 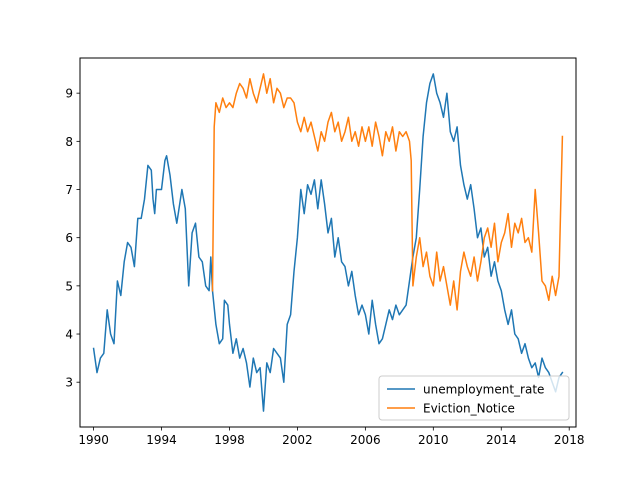 I want to click on legend-label: Eviction_Notice, so click(x=469, y=409).